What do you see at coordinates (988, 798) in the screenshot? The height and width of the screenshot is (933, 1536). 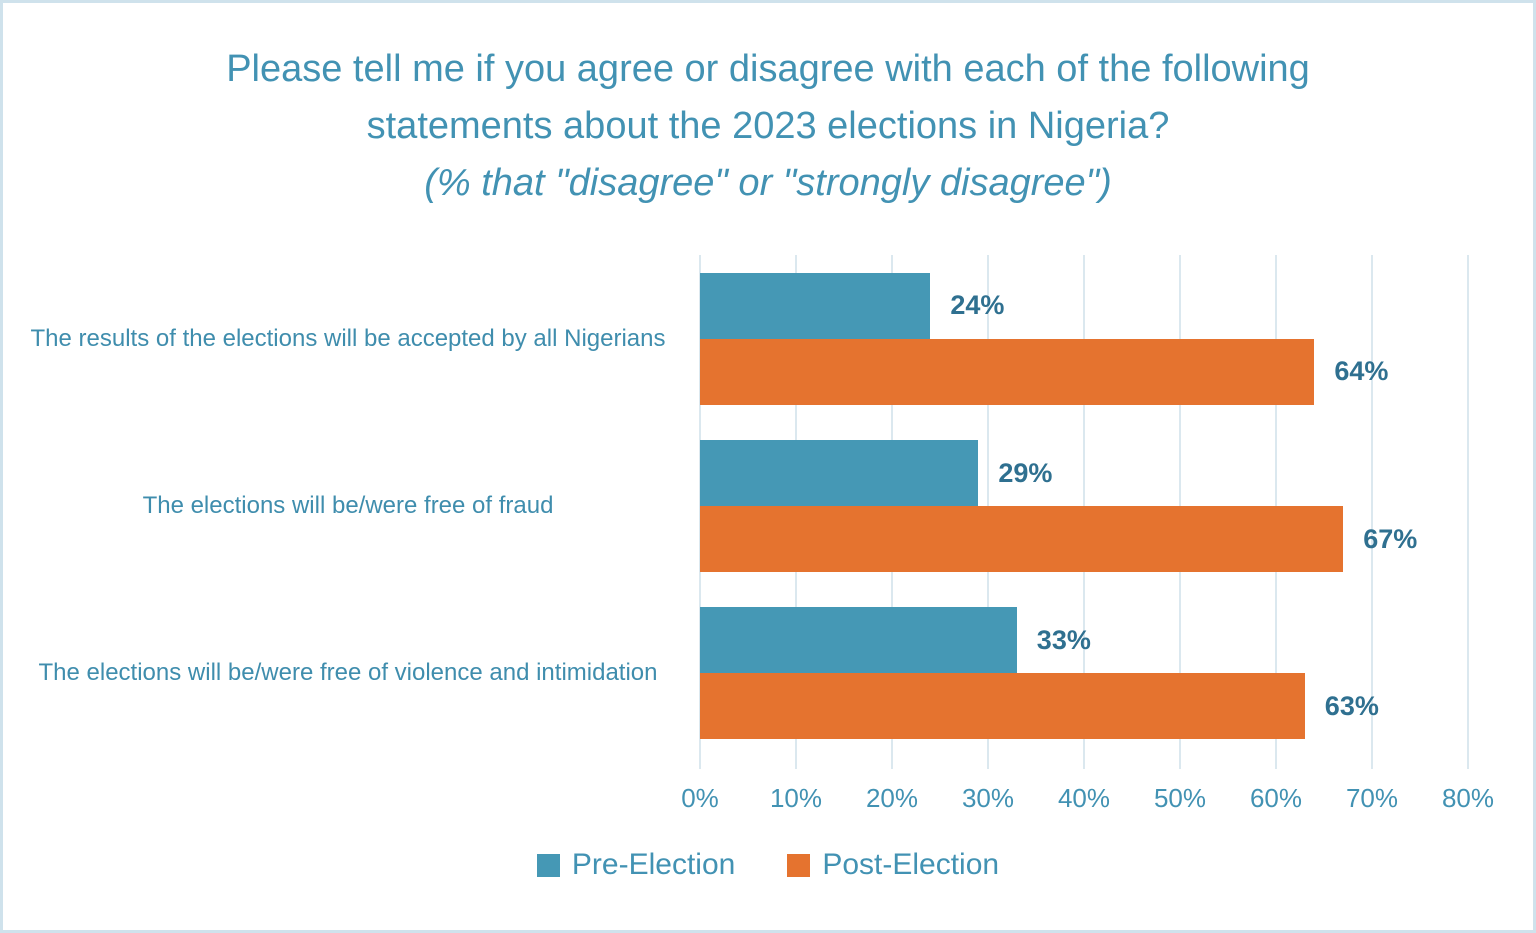 I see `x-axis-tick-label: 30%` at bounding box center [988, 798].